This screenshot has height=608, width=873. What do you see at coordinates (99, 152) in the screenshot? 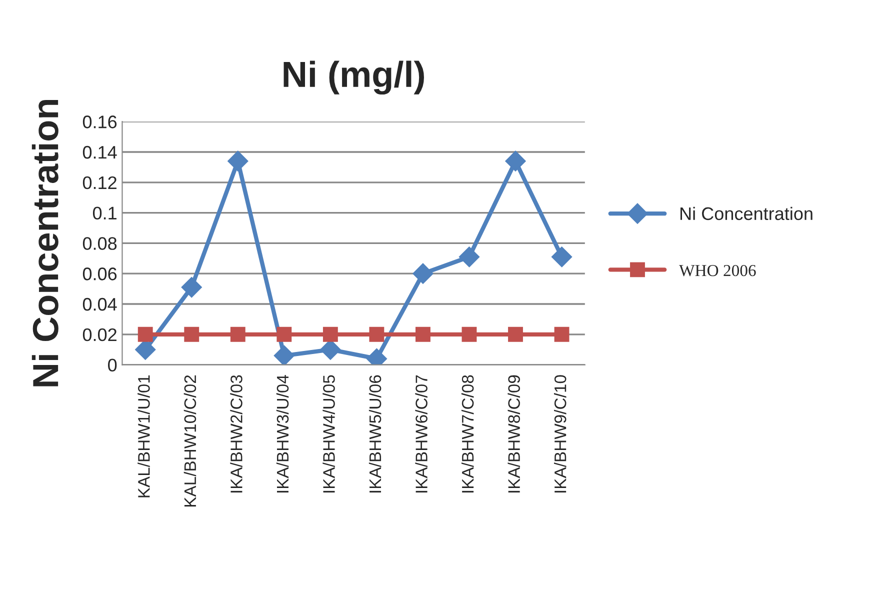
I see `y-tick-label: 0.14` at bounding box center [99, 152].